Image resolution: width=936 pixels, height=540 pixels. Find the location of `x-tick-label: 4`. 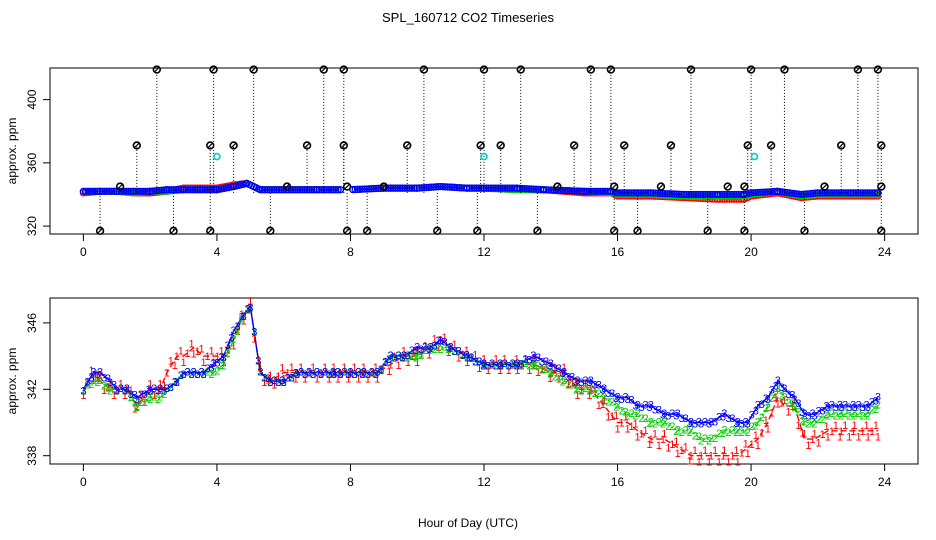

x-tick-label: 4 is located at coordinates (217, 482).